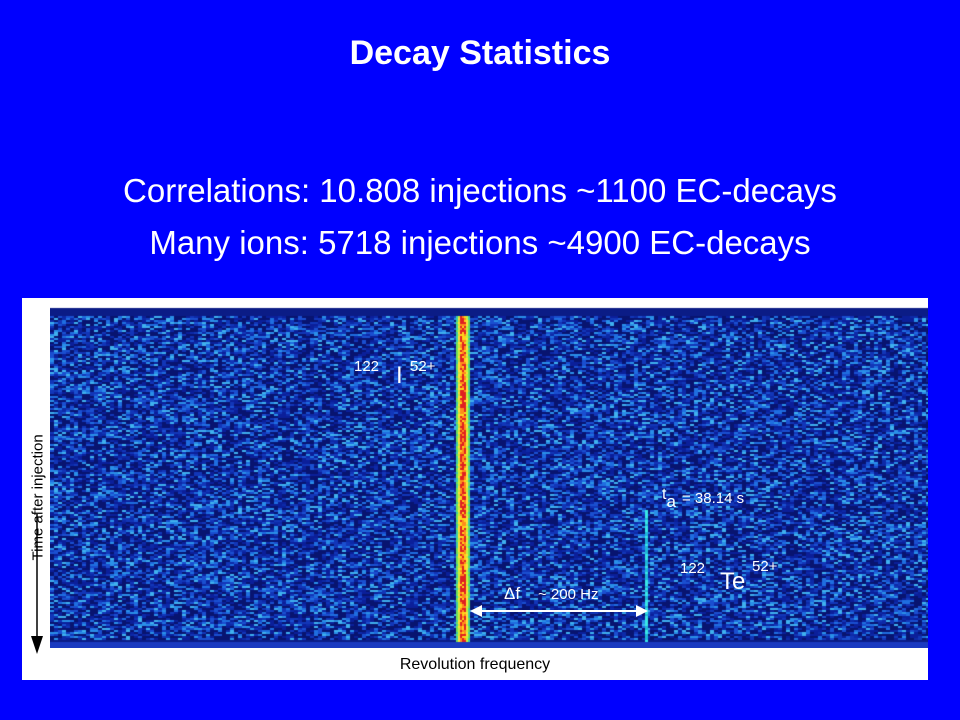 The image size is (960, 720). I want to click on delta-f-label: Δf, so click(512, 594).